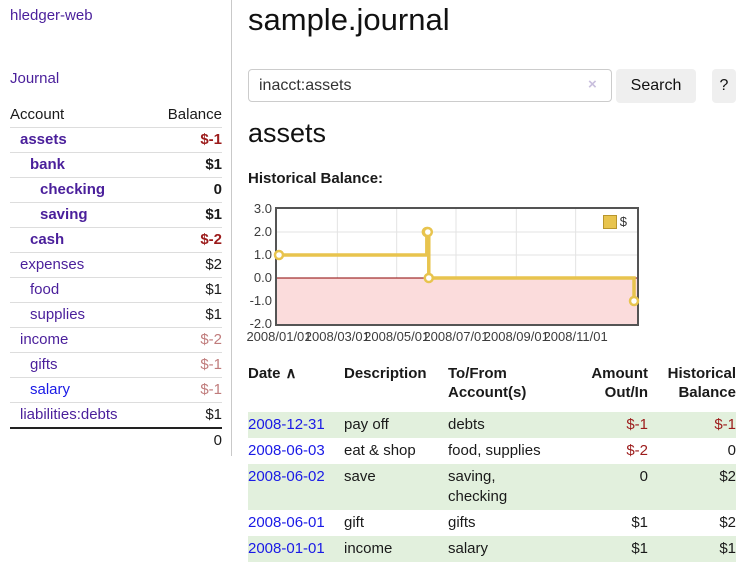 The image size is (742, 582). What do you see at coordinates (637, 450) in the screenshot?
I see `transaction-amount: $-2` at bounding box center [637, 450].